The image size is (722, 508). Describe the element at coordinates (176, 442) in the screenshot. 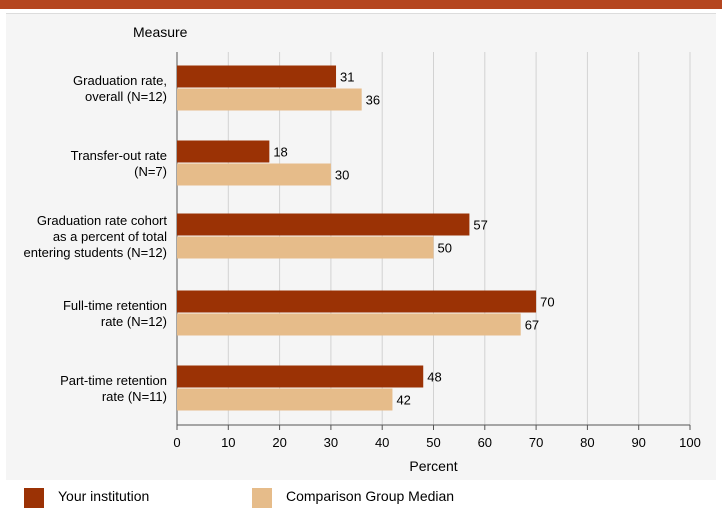

I see `x-tick-label: 0` at that location.